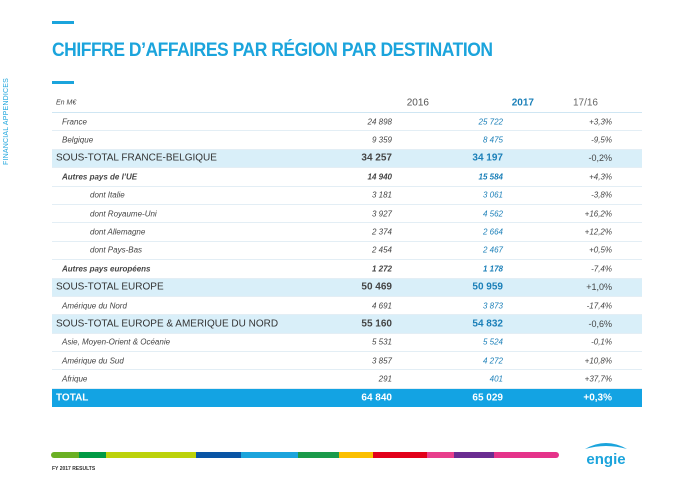  What do you see at coordinates (417, 102) in the screenshot?
I see `header-2016: 2016` at bounding box center [417, 102].